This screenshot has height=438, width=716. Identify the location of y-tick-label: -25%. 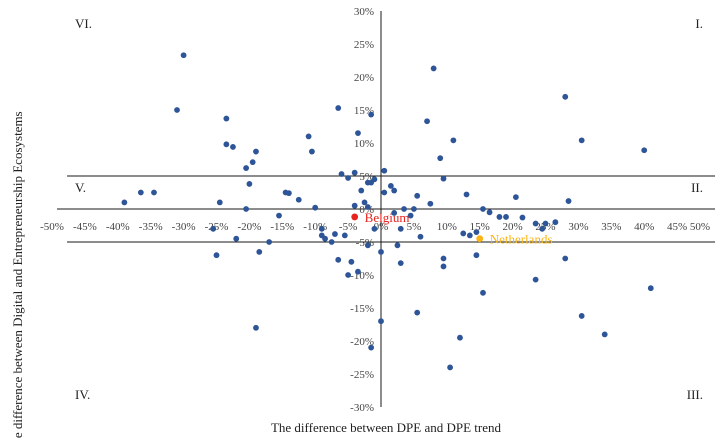
(362, 375).